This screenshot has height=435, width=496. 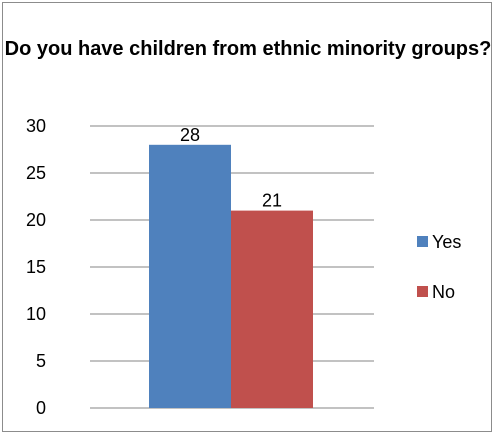 I want to click on y-tick-label: 20, so click(x=36, y=220).